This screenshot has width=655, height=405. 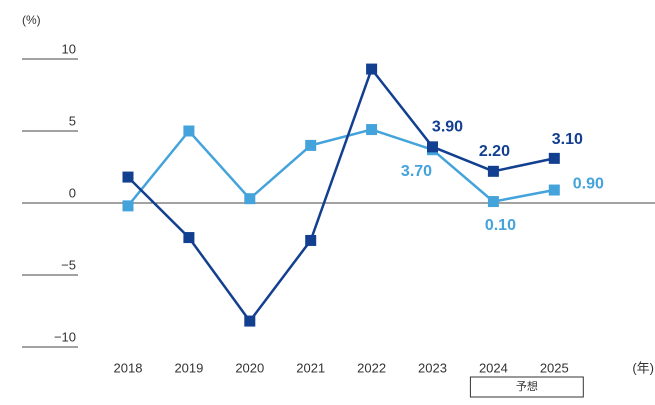 What do you see at coordinates (72, 121) in the screenshot?
I see `y-tick-label: 5` at bounding box center [72, 121].